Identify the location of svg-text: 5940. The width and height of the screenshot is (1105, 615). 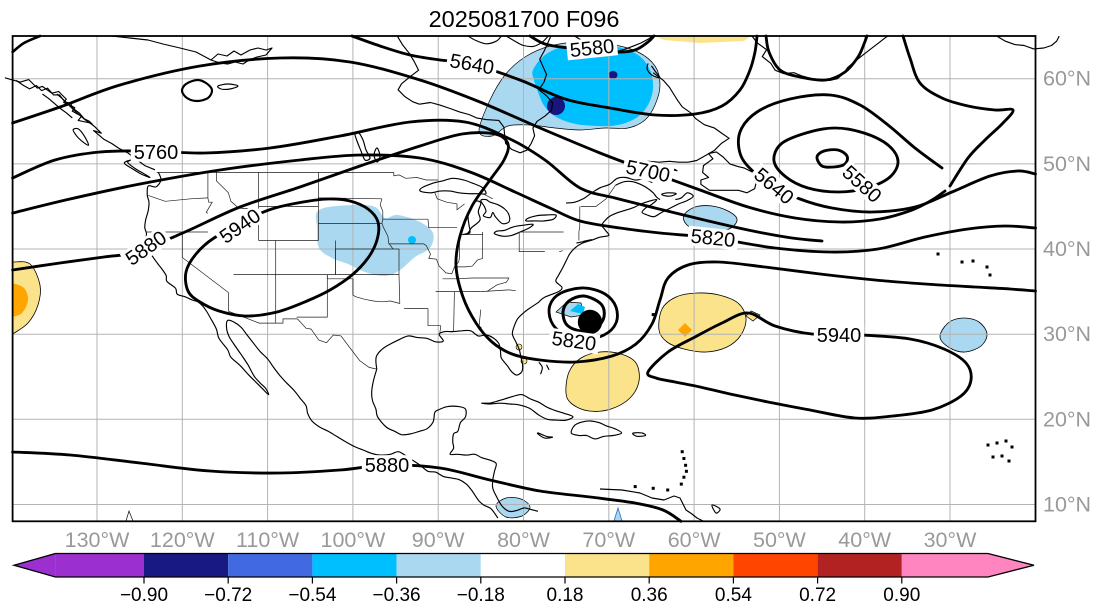
(839, 336).